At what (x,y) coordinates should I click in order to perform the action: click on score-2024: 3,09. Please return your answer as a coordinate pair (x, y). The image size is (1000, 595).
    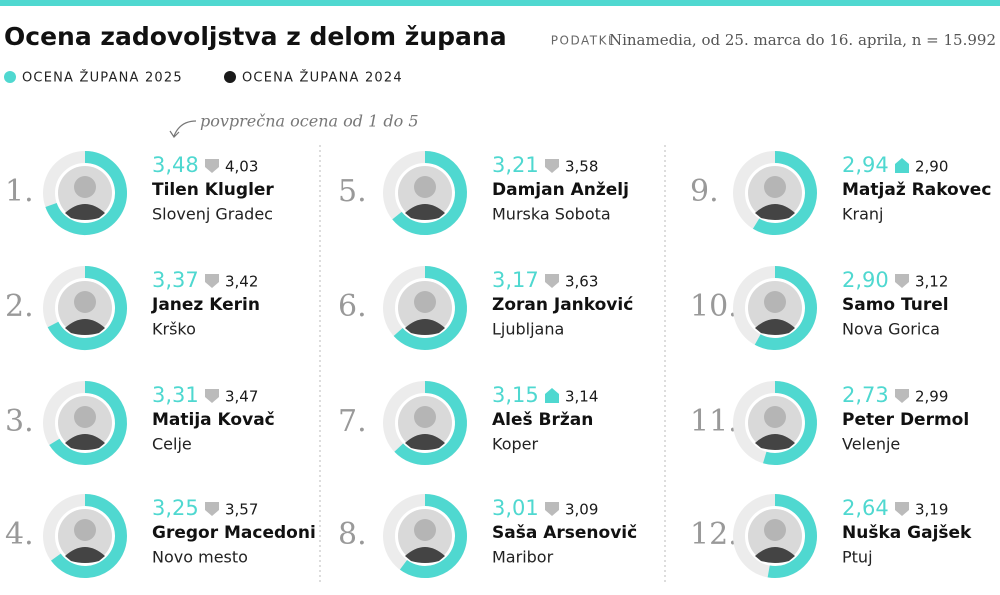
    Looking at the image, I should click on (581, 510).